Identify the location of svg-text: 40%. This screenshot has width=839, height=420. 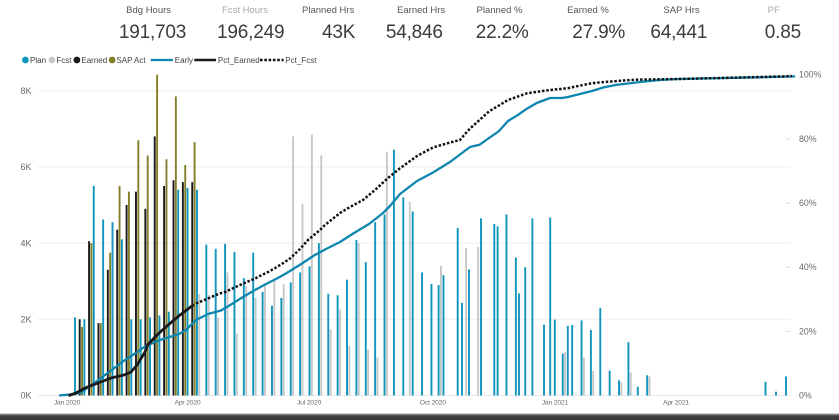
(808, 267).